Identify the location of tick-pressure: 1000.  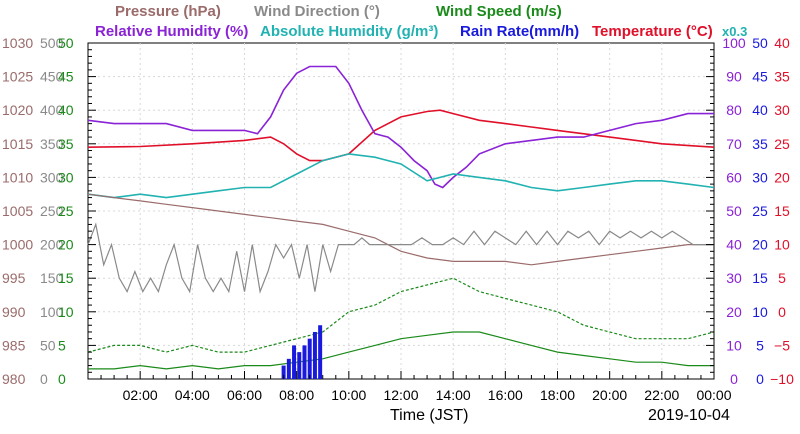
(17, 245).